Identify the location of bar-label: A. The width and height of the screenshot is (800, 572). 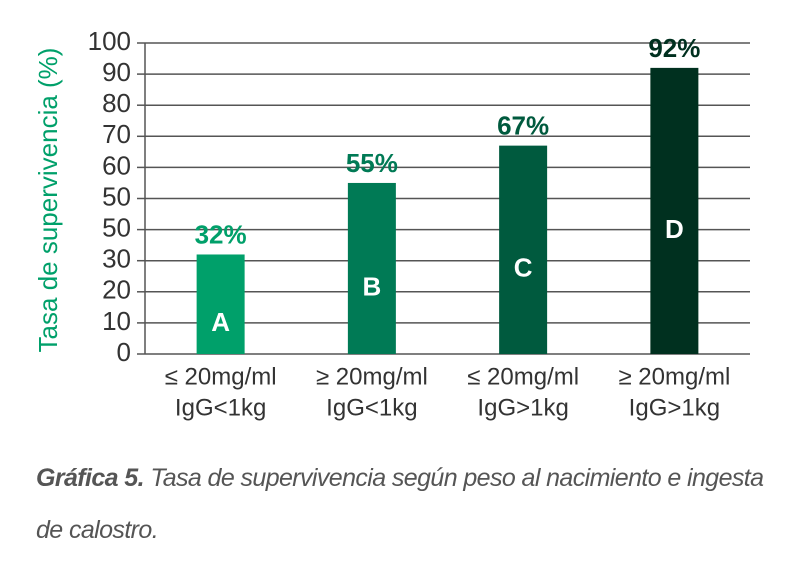
(220, 322).